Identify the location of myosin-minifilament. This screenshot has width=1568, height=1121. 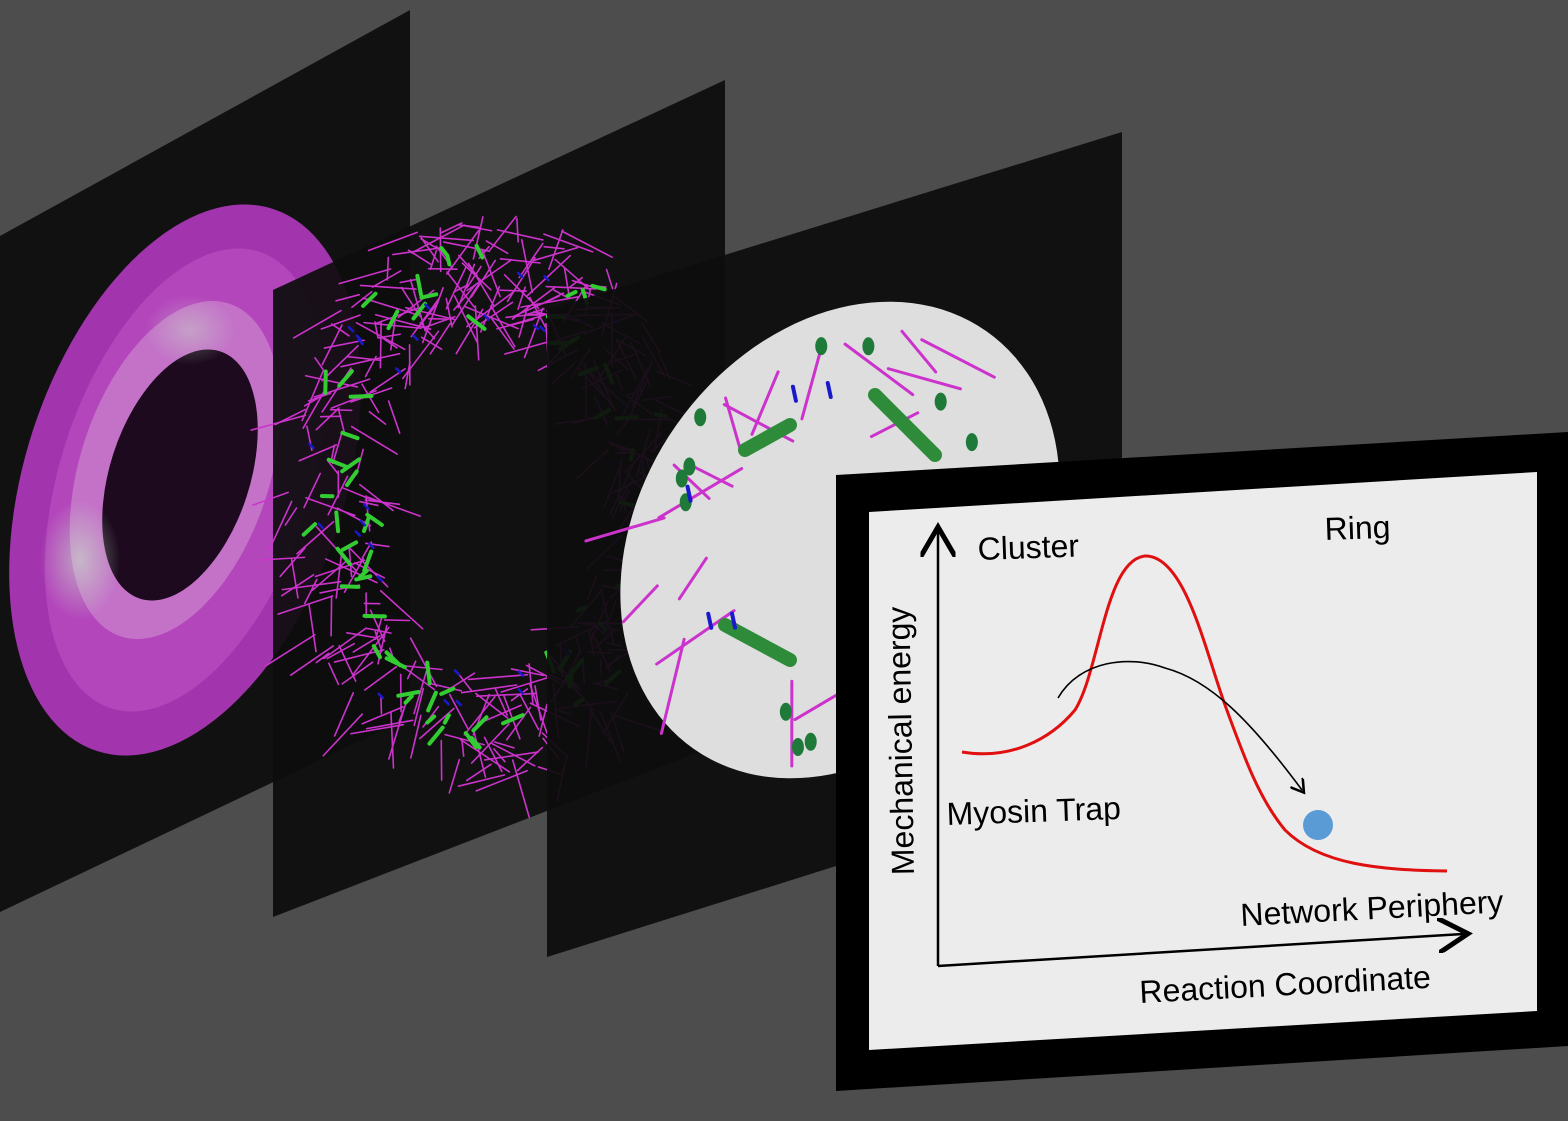
(757, 642).